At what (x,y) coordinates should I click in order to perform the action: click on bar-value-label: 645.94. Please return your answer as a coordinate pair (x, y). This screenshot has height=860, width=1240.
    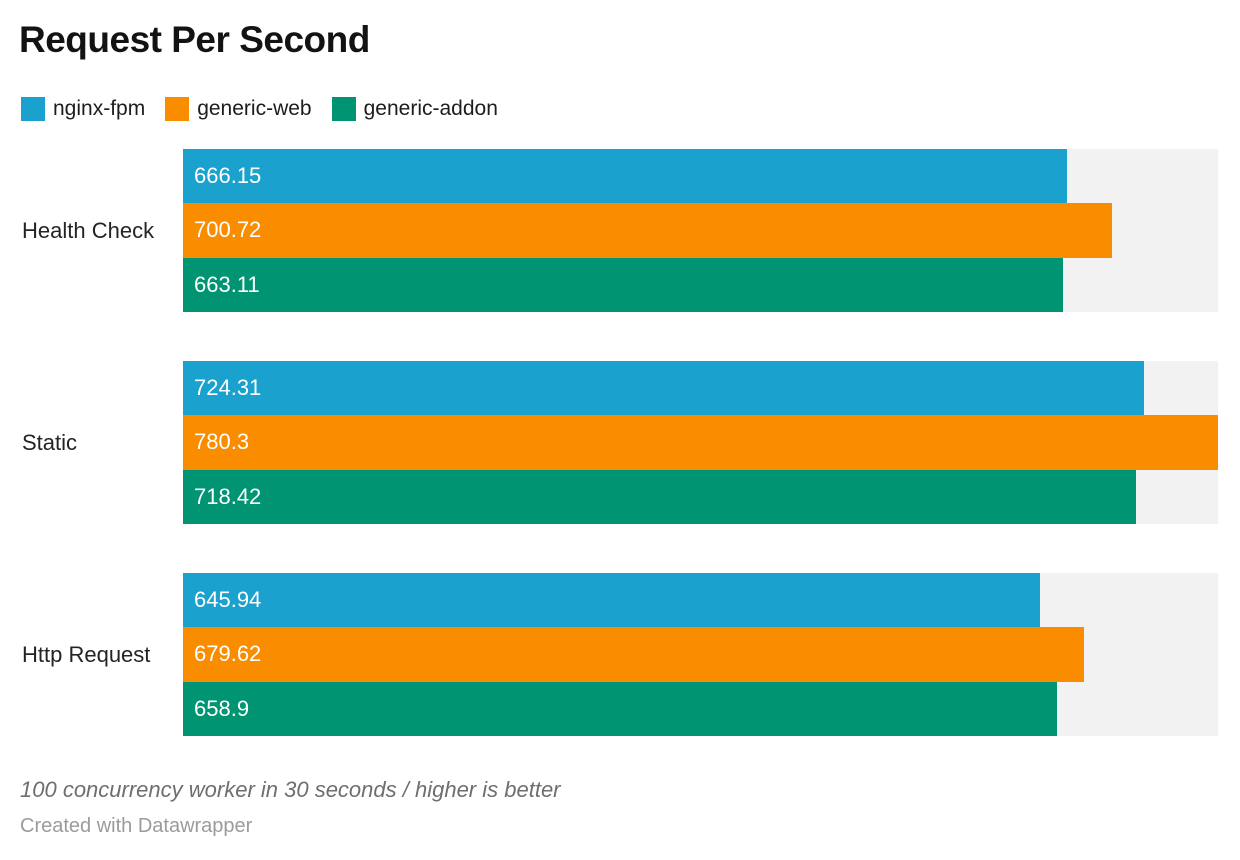
    Looking at the image, I should click on (228, 600).